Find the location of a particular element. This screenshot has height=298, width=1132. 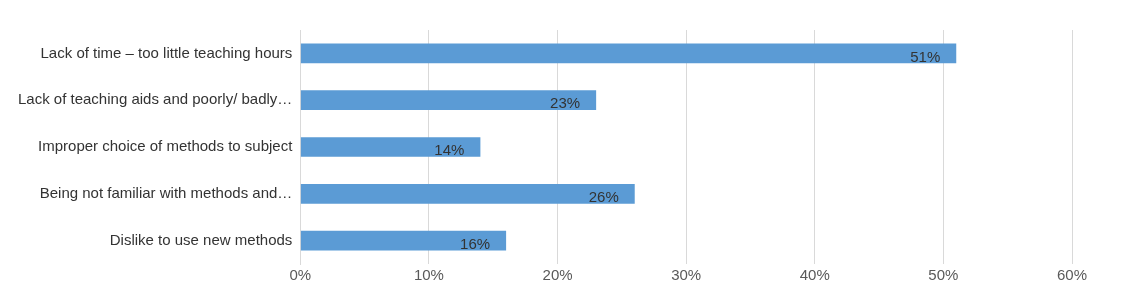

x-tick-label: 0% is located at coordinates (300, 275).